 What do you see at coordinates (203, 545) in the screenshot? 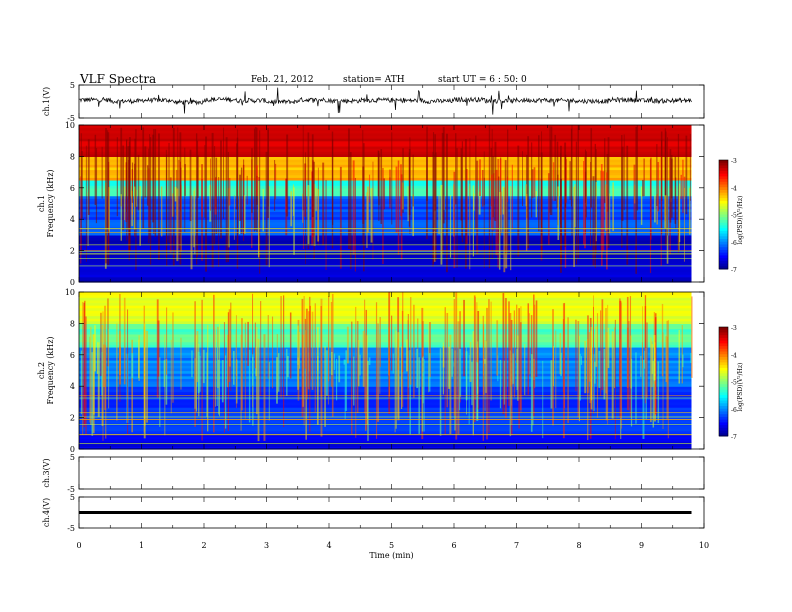
I see `x-tick-label: 2` at bounding box center [203, 545].